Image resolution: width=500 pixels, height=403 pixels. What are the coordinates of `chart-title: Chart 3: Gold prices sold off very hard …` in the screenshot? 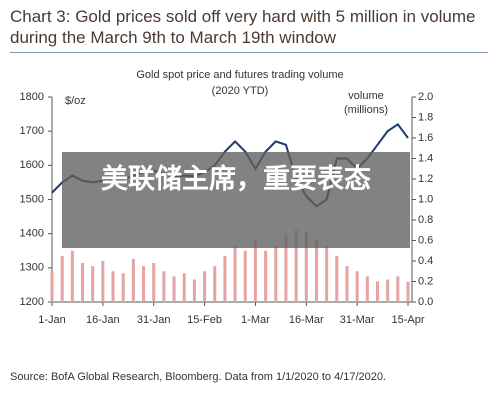 It's located at (243, 27).